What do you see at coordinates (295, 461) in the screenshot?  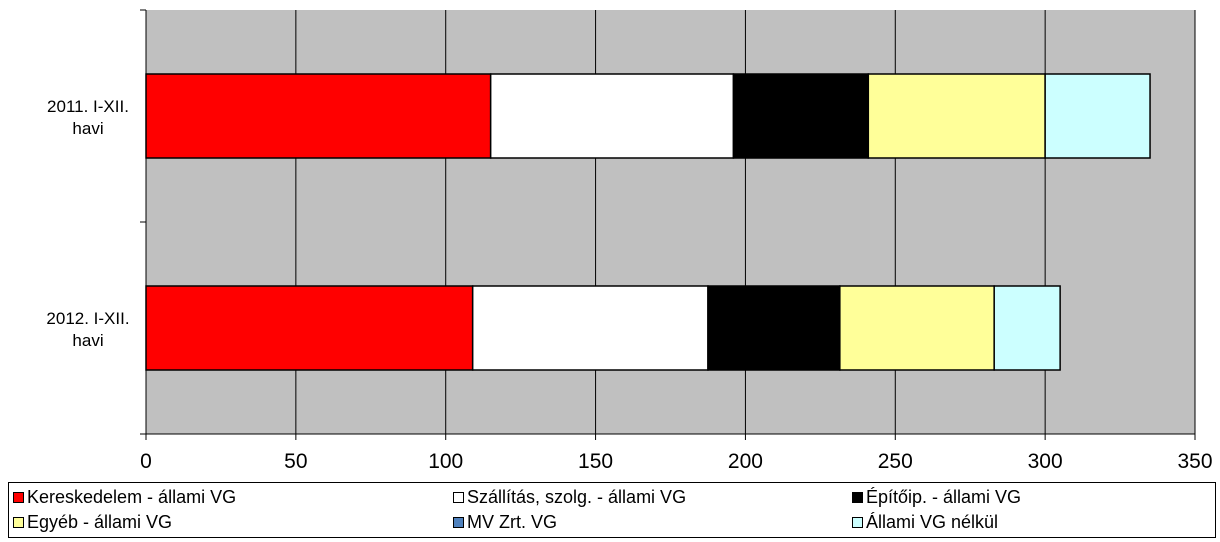 I see `x-tick-label: 50` at bounding box center [295, 461].